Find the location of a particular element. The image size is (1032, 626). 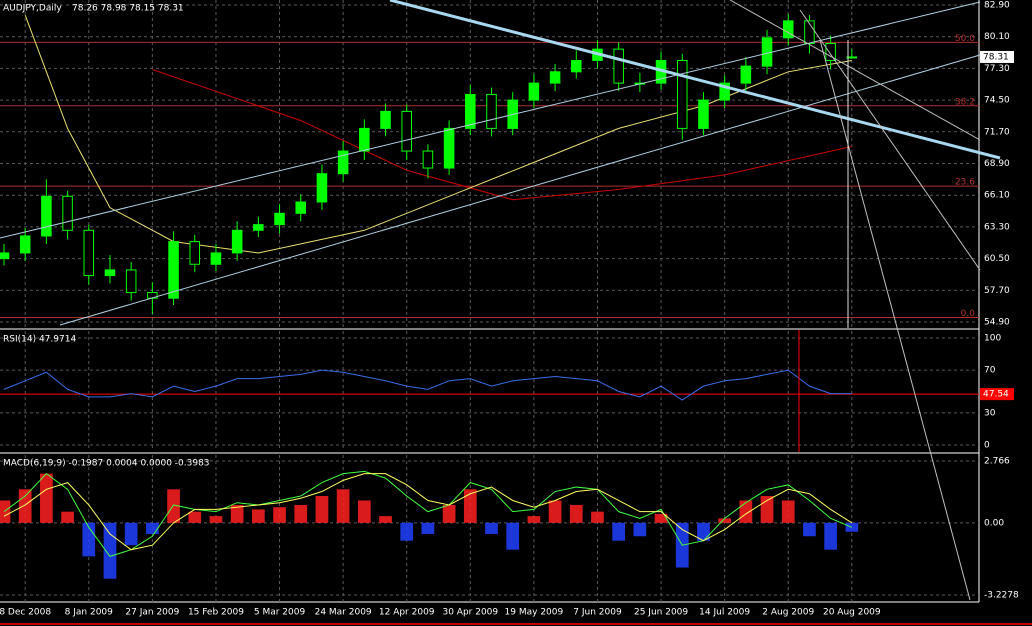

y-tick-label: 70 is located at coordinates (990, 371).